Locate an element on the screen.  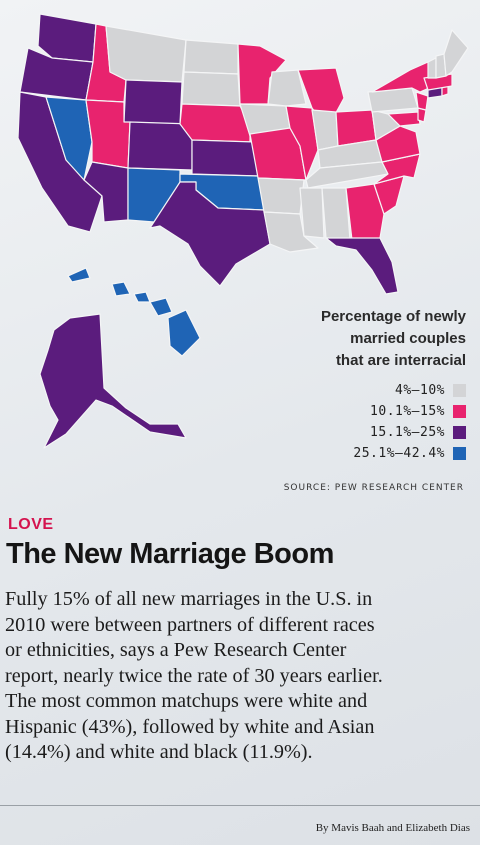
kansas is located at coordinates (225, 158).